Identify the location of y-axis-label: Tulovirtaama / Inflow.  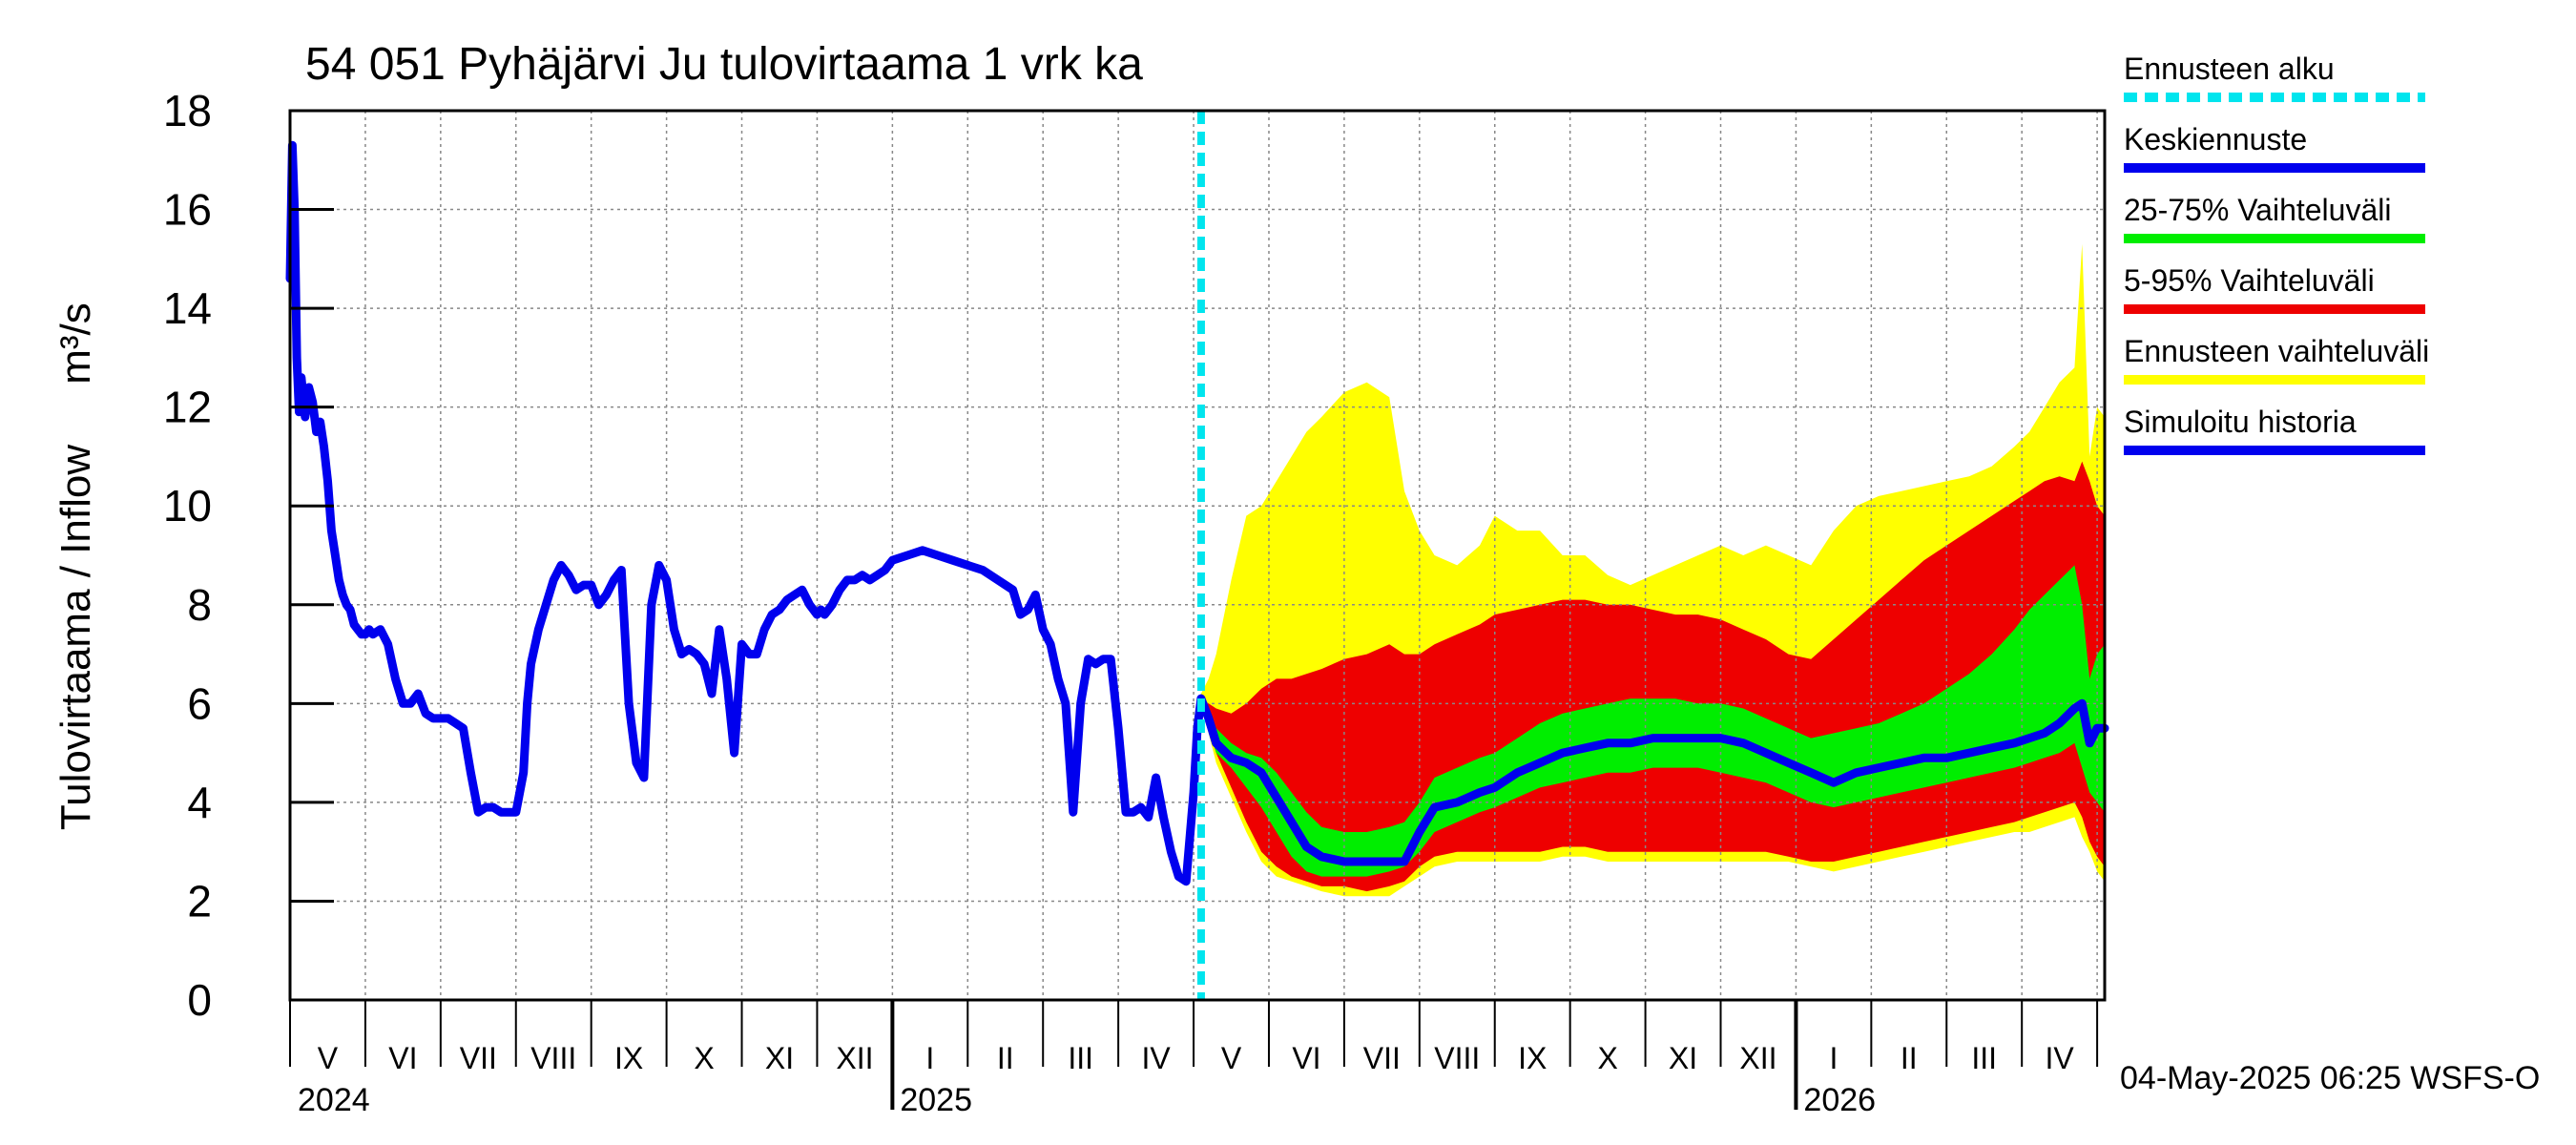
(75, 638).